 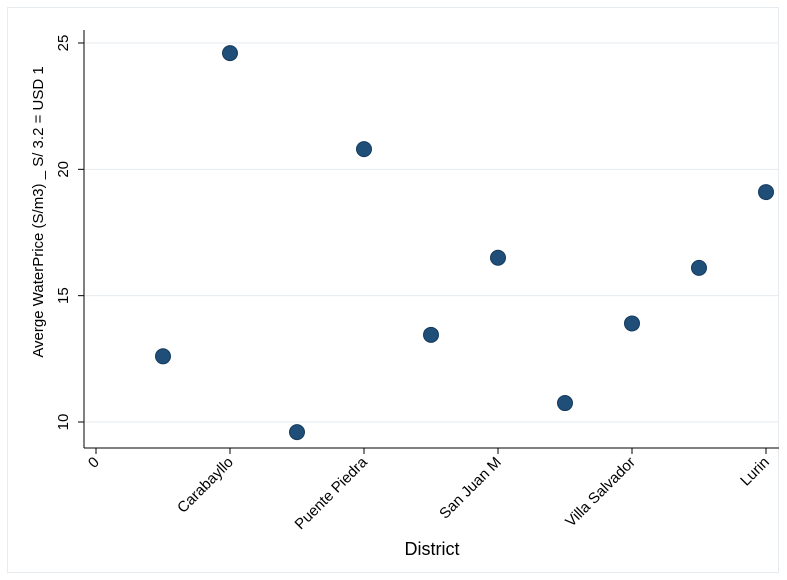 I want to click on x-tick-label-4: Puente Piedra, so click(x=332, y=493).